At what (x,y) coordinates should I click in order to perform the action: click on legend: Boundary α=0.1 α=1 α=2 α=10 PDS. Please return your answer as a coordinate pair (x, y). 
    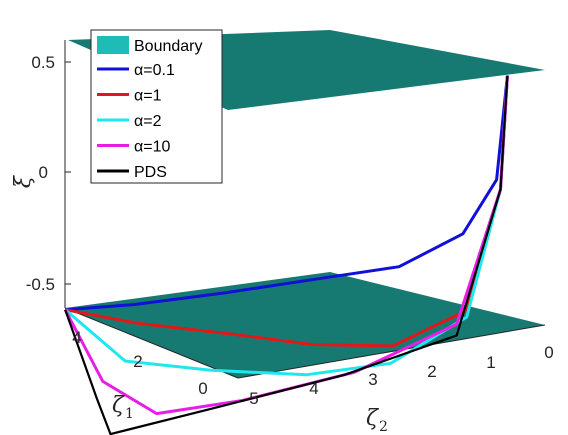
    Looking at the image, I should click on (156, 106).